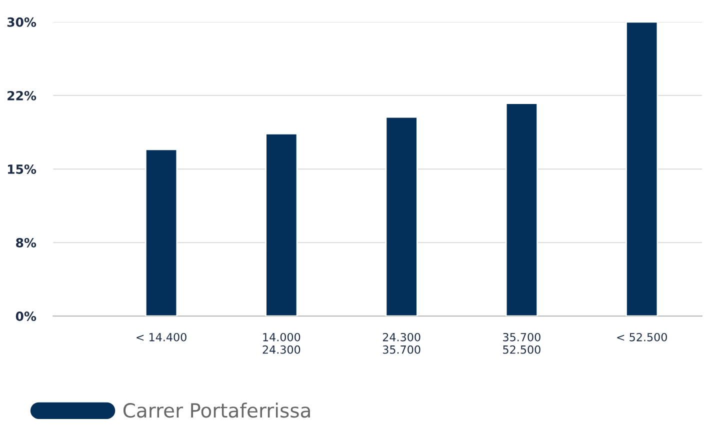 The image size is (709, 439). What do you see at coordinates (642, 337) in the screenshot?
I see `x-tick-label: < 52.500` at bounding box center [642, 337].